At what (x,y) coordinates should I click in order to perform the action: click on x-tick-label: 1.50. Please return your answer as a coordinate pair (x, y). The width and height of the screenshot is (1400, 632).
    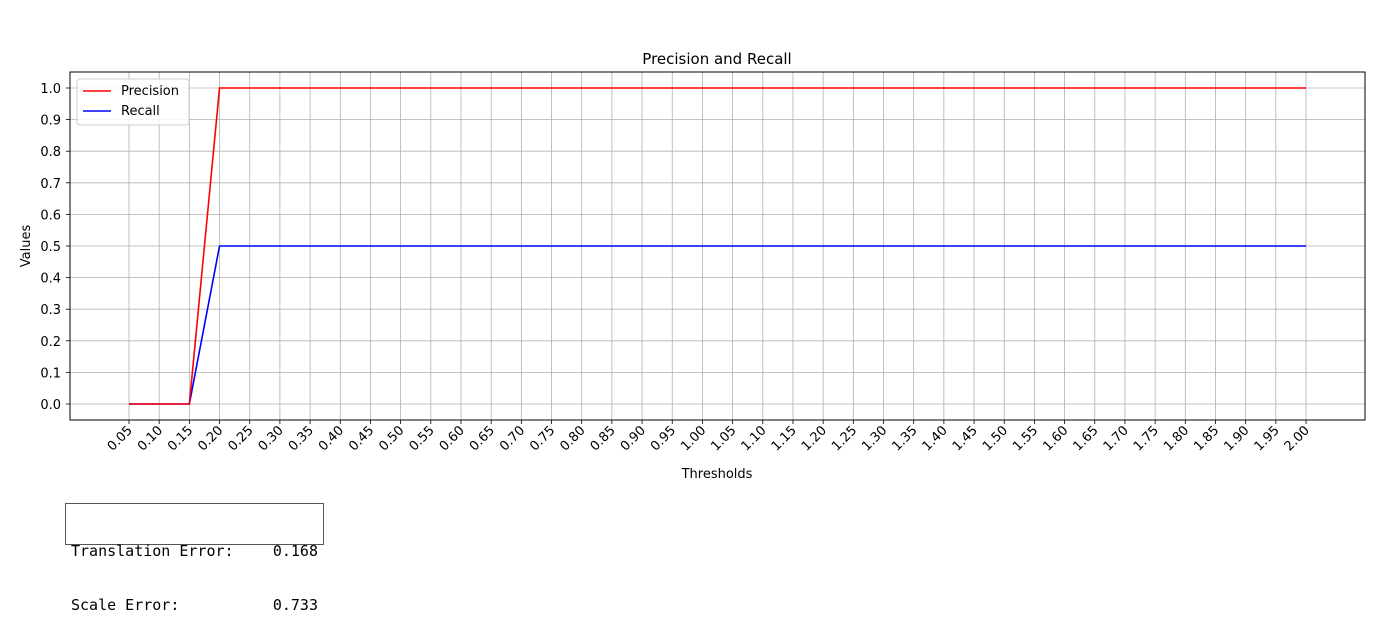
    Looking at the image, I should click on (995, 438).